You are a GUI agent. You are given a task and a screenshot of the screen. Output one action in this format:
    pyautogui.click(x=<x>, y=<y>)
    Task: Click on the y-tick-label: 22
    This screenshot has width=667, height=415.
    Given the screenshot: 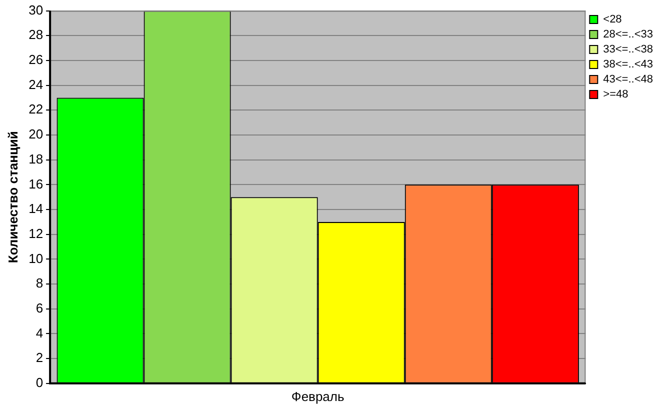 What is the action you would take?
    pyautogui.click(x=36, y=109)
    